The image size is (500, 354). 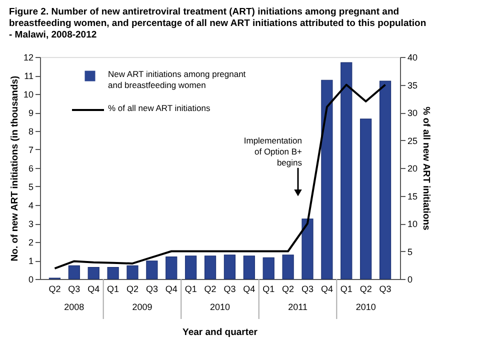 What do you see at coordinates (217, 23) in the screenshot?
I see `chart-title: Figure 2. Number of new antiretroviral treatment (ART) initiations among pregnant and breastfeeding women, and percentage of all new ART initiations attributed to this population - Malawi, 2008-2012` at bounding box center [217, 23].